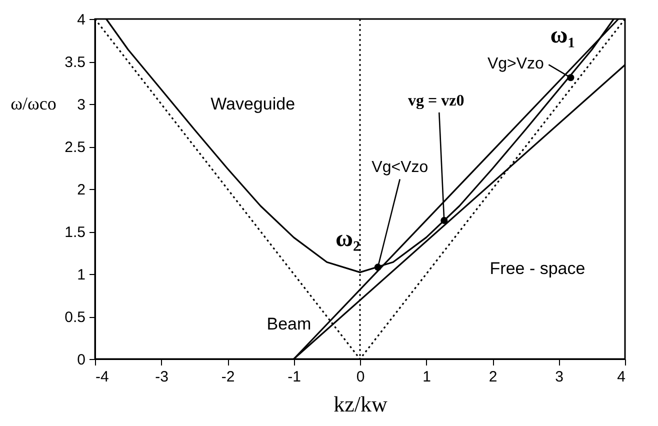 The height and width of the screenshot is (426, 658). I want to click on annotation: ω₂, so click(348, 239).